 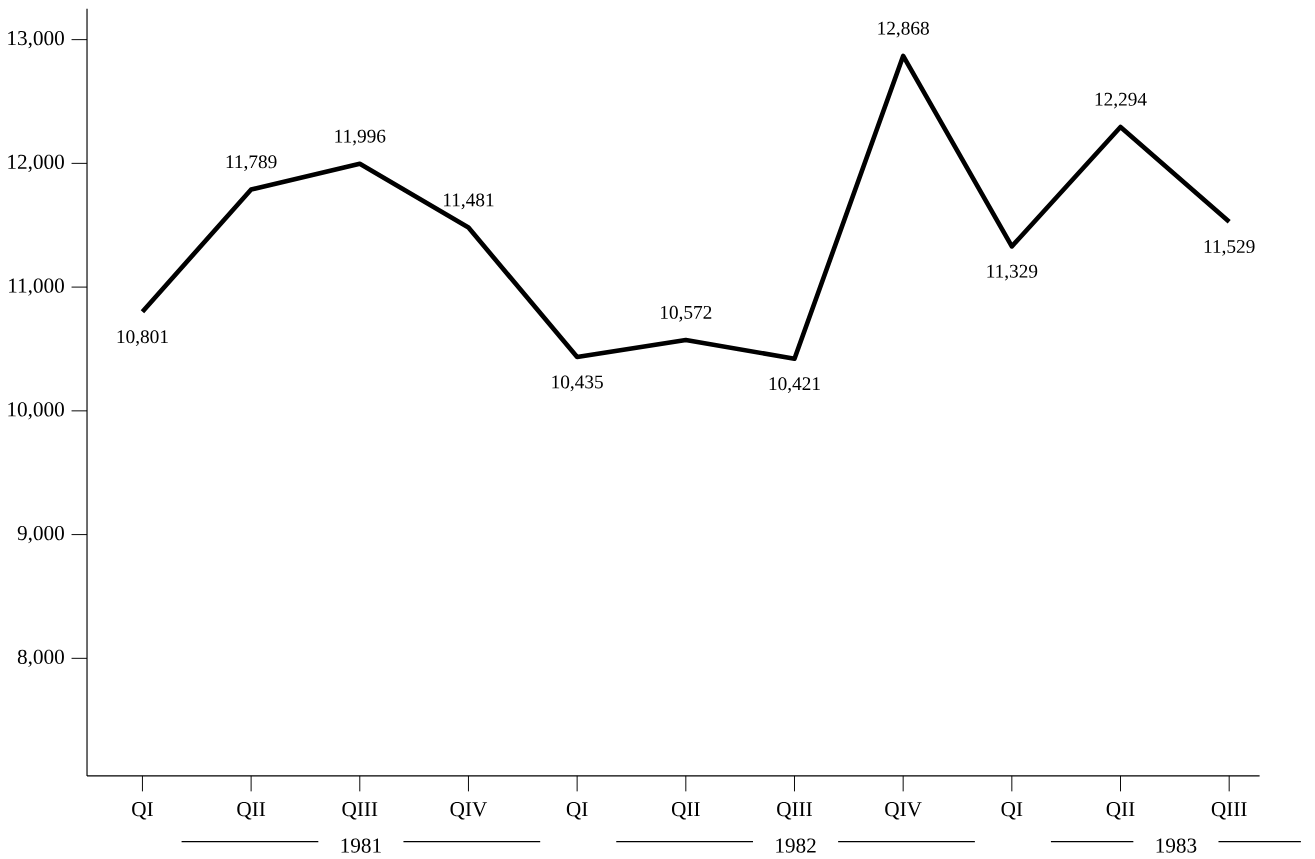 I want to click on text: 1981, so click(x=361, y=845).